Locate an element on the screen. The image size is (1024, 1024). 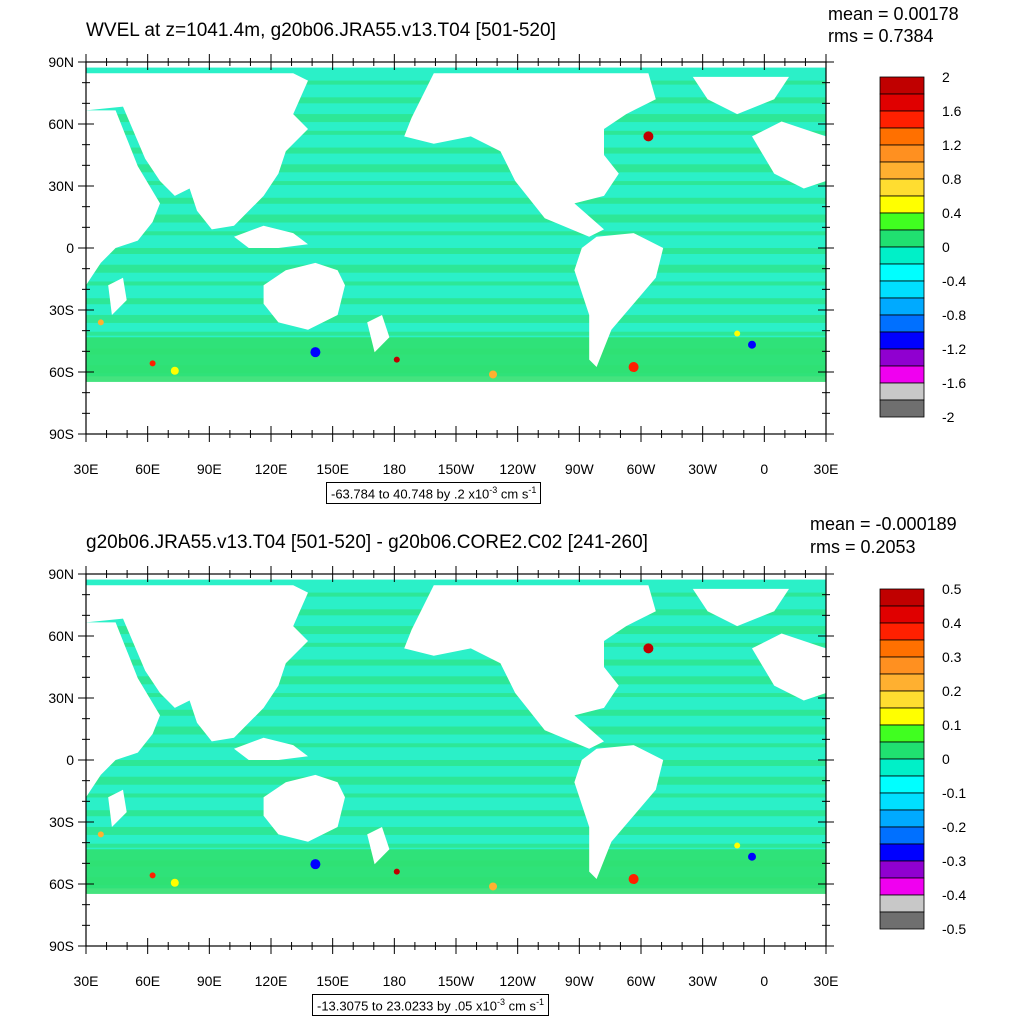
colorbar-label: 0 is located at coordinates (946, 759).